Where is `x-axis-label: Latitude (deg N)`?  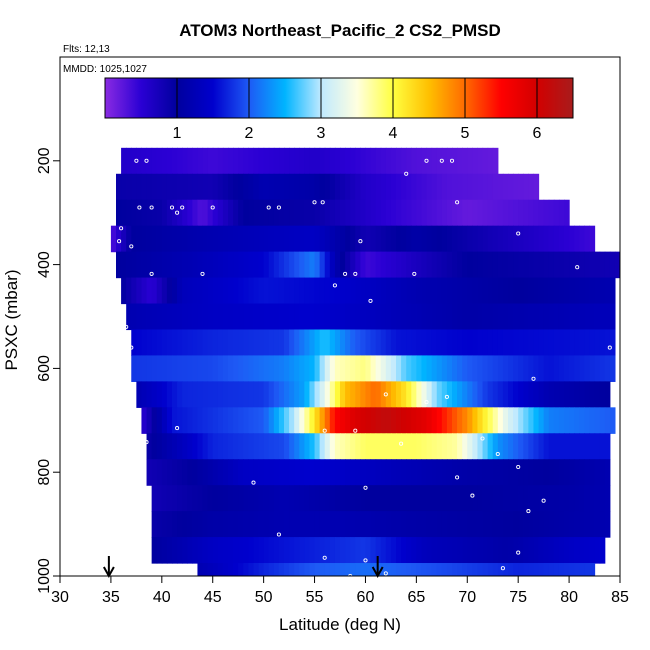 x-axis-label: Latitude (deg N) is located at coordinates (340, 624).